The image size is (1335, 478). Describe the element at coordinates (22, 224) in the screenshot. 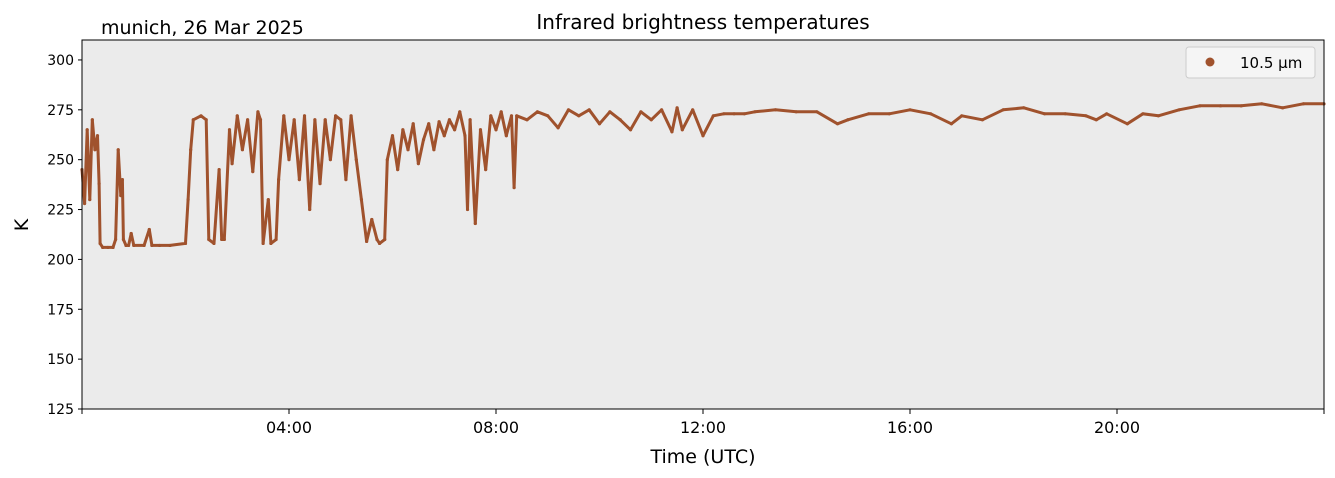

I see `y-axis-label: K` at that location.